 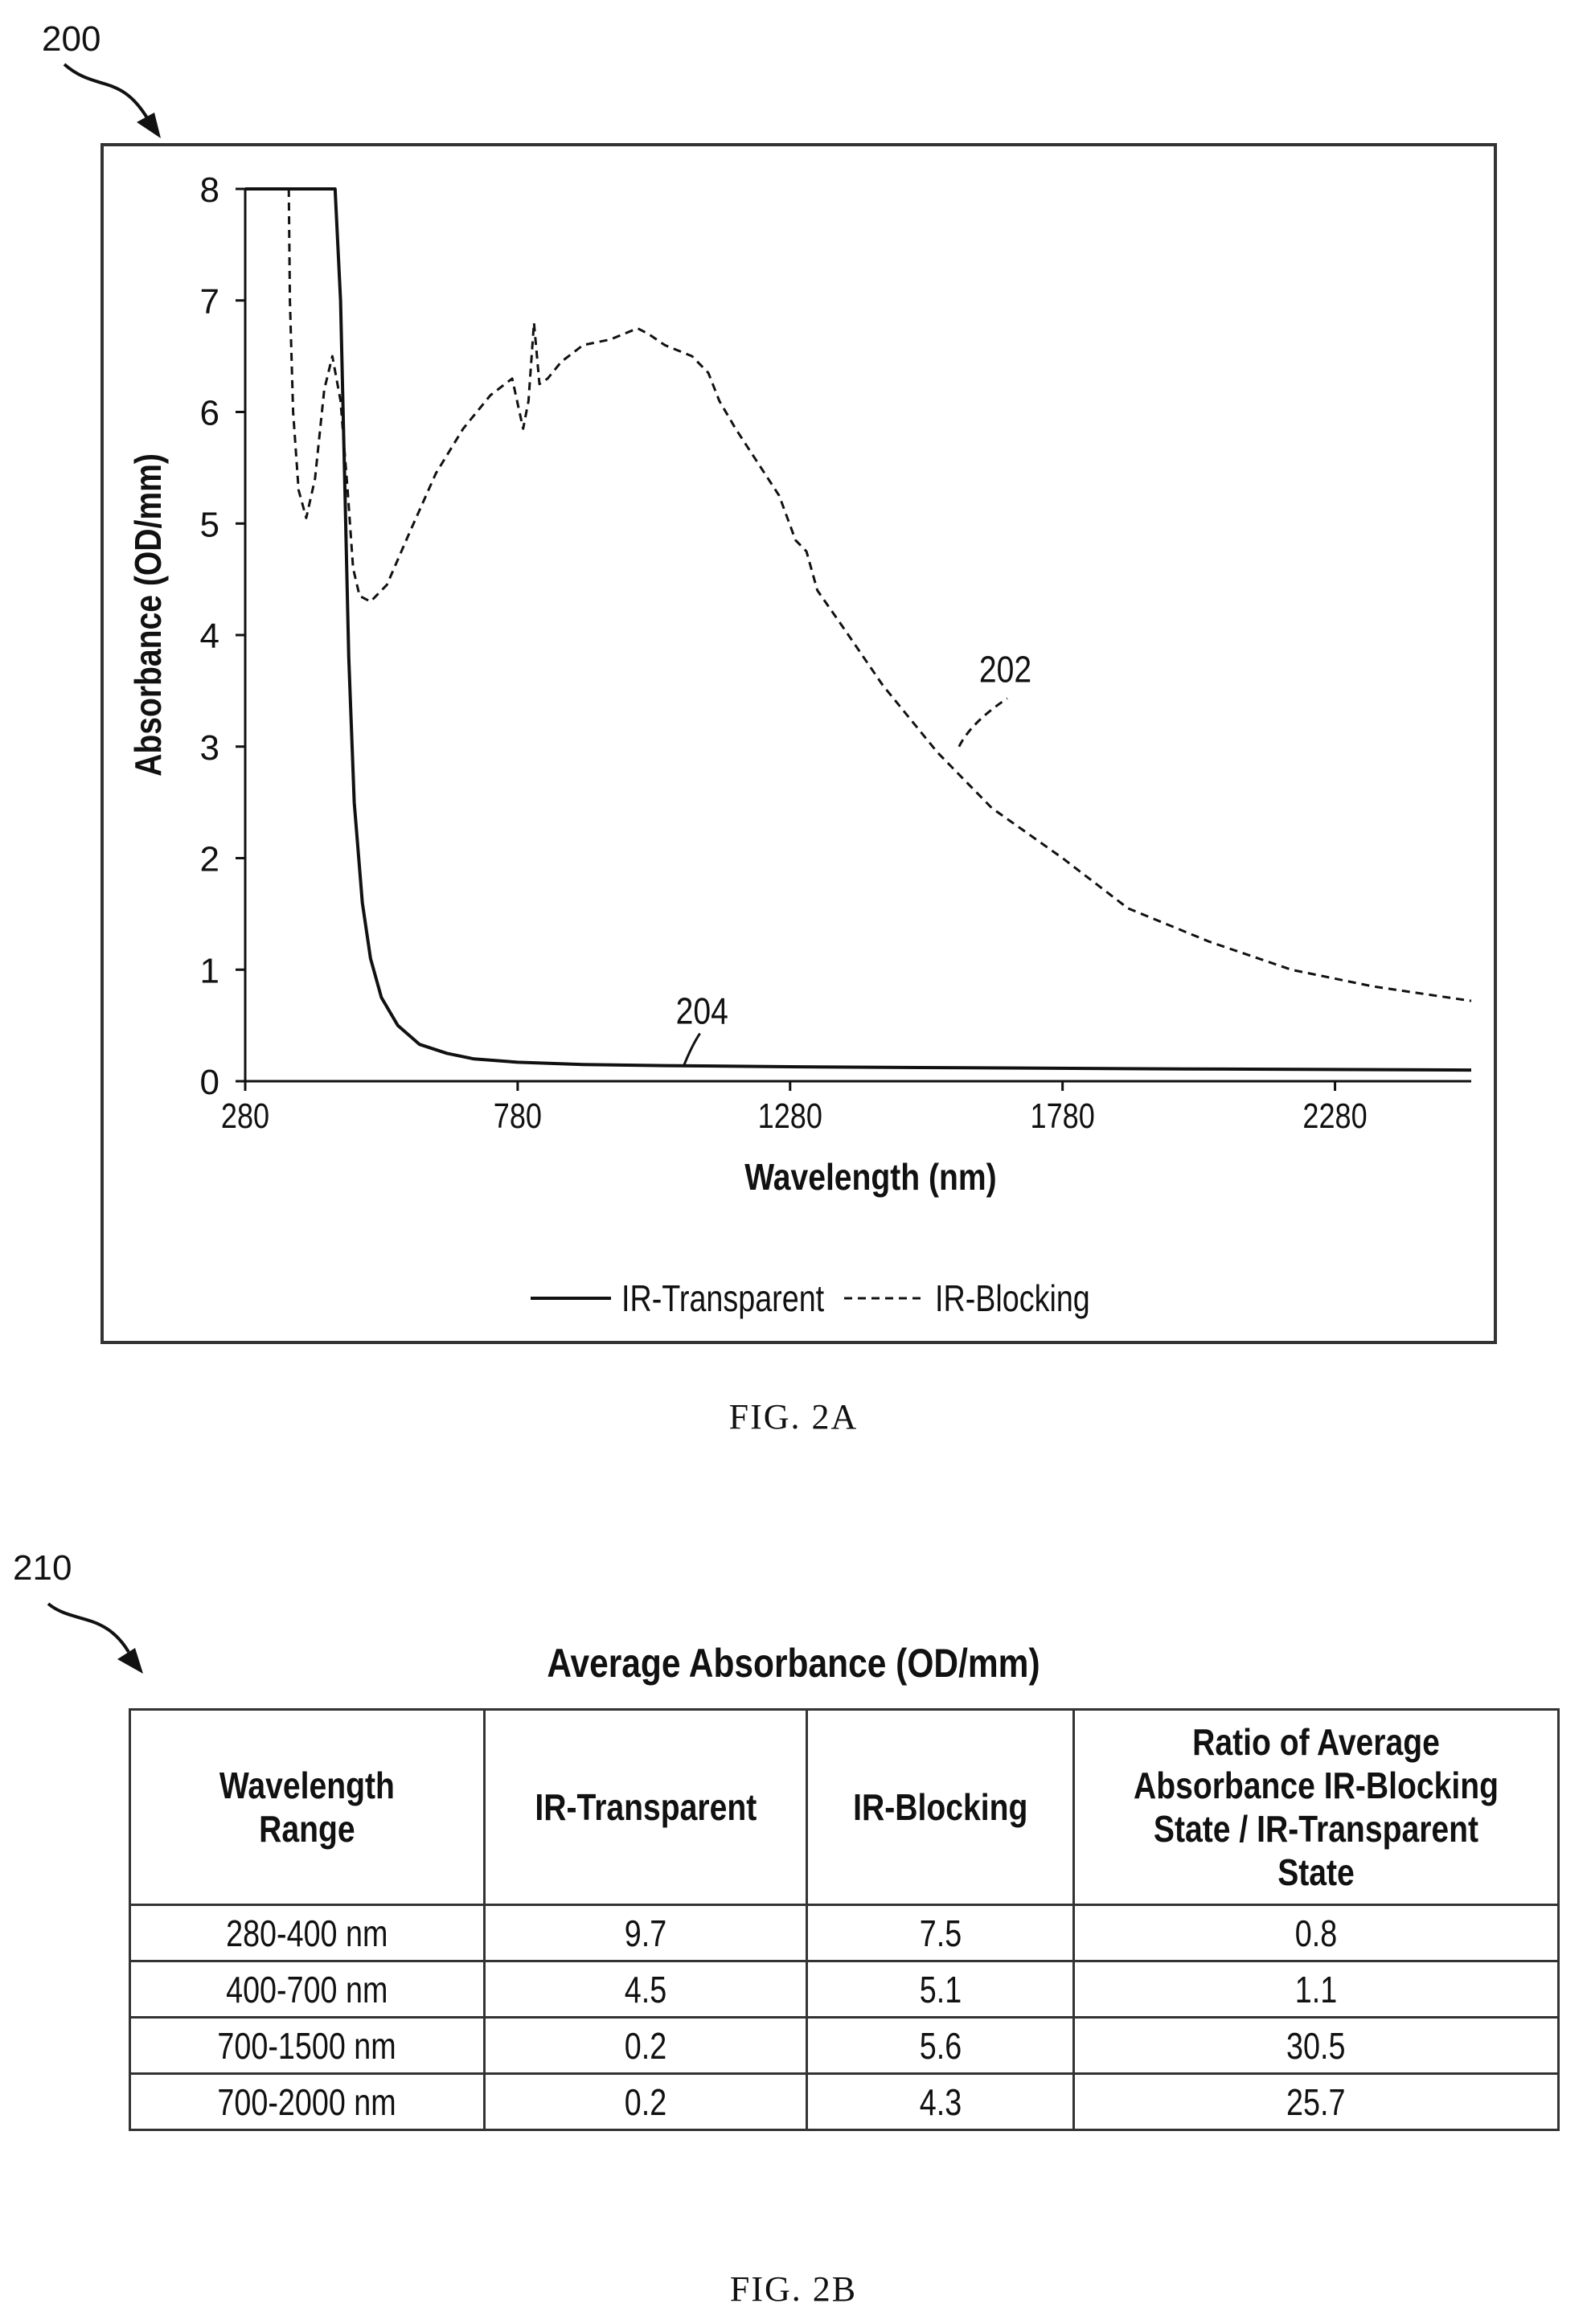 What do you see at coordinates (794, 1417) in the screenshot?
I see `figure-a-caption: FIG. 2A` at bounding box center [794, 1417].